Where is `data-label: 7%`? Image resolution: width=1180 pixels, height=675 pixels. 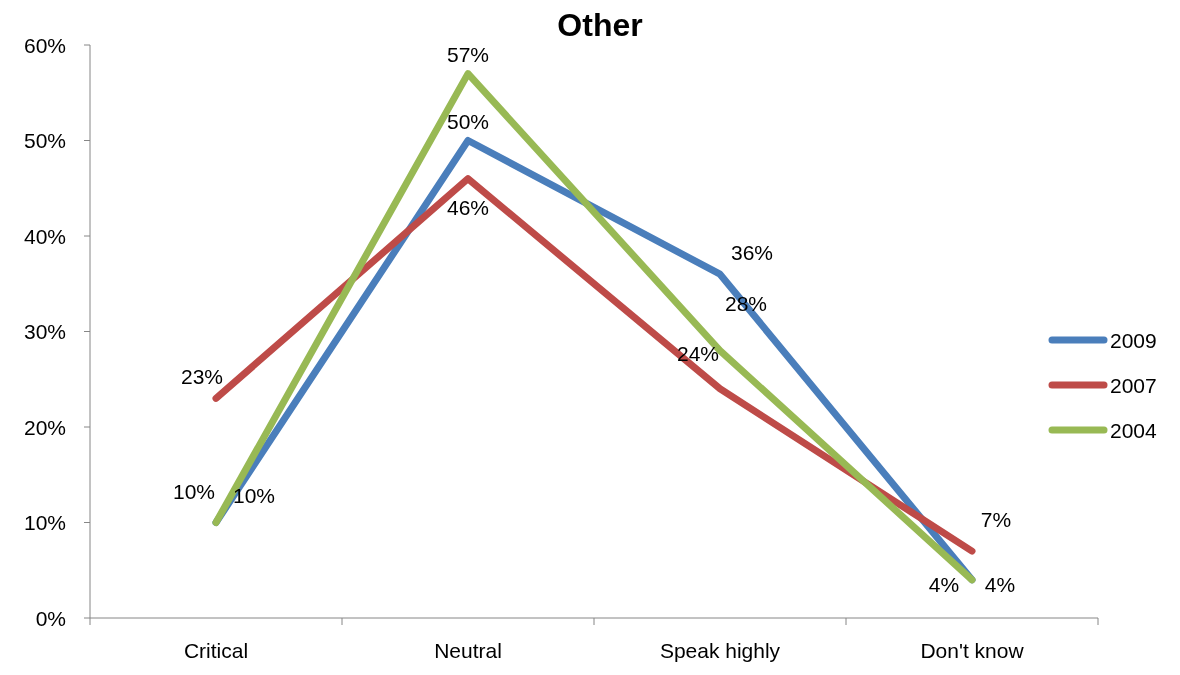
data-label: 7% is located at coordinates (996, 520).